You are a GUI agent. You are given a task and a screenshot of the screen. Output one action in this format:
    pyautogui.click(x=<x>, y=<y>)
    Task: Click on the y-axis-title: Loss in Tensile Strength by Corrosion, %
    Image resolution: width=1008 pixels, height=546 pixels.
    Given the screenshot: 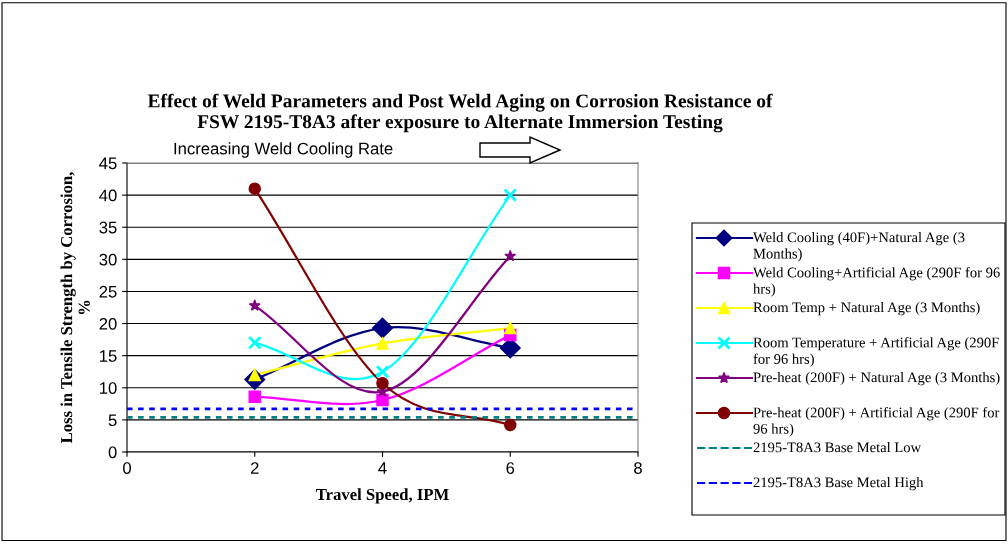 What is the action you would take?
    pyautogui.click(x=75, y=308)
    